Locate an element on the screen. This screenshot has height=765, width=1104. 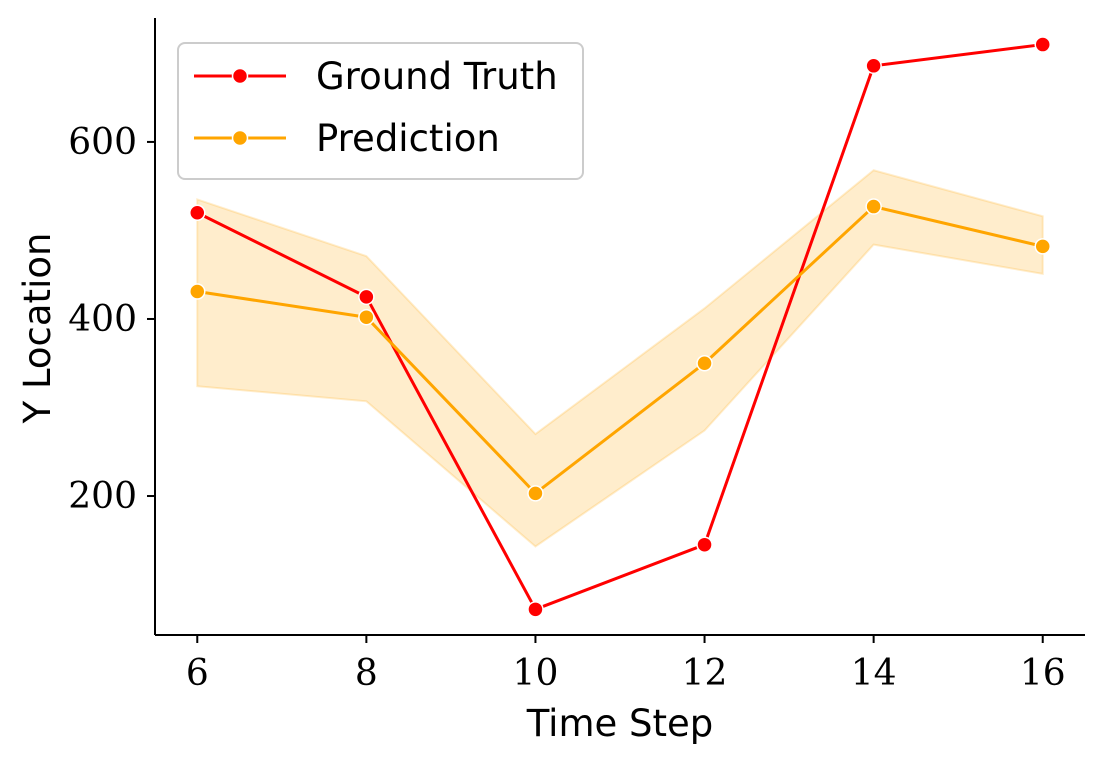
x-axis-title: Time Step is located at coordinates (620, 723).